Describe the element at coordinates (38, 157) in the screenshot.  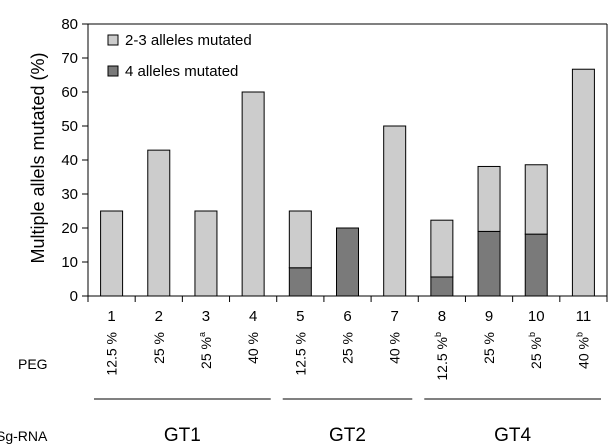
I see `y-axis-label: Multiple allels mutated (%)` at that location.